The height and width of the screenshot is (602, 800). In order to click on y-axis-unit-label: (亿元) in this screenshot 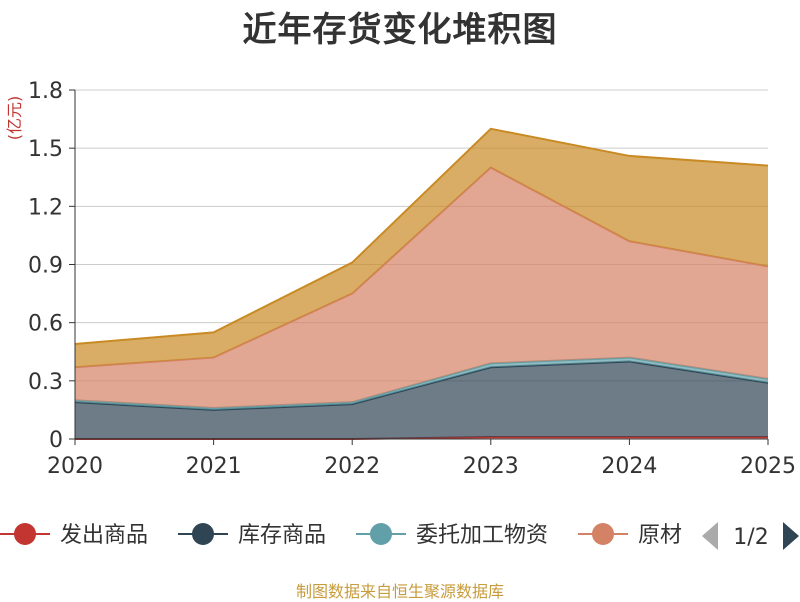, I will do `click(14, 118)`.